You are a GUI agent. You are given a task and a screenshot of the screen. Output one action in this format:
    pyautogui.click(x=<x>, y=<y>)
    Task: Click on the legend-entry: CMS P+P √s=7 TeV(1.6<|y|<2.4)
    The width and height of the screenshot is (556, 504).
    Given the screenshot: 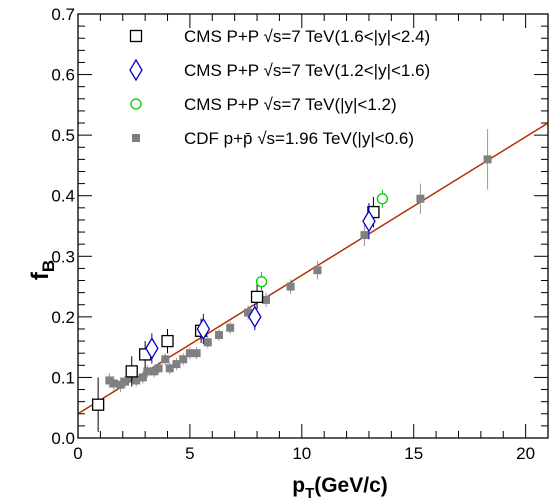 What is the action you would take?
    pyautogui.click(x=307, y=36)
    